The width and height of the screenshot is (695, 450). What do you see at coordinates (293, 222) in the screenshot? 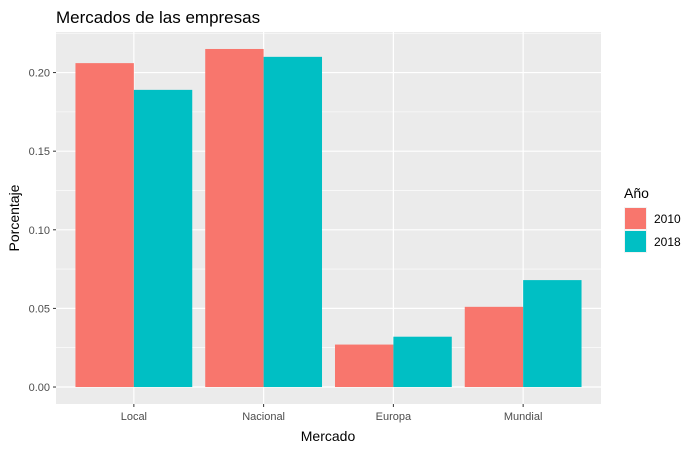
I see `bar-2018-nacional` at bounding box center [293, 222].